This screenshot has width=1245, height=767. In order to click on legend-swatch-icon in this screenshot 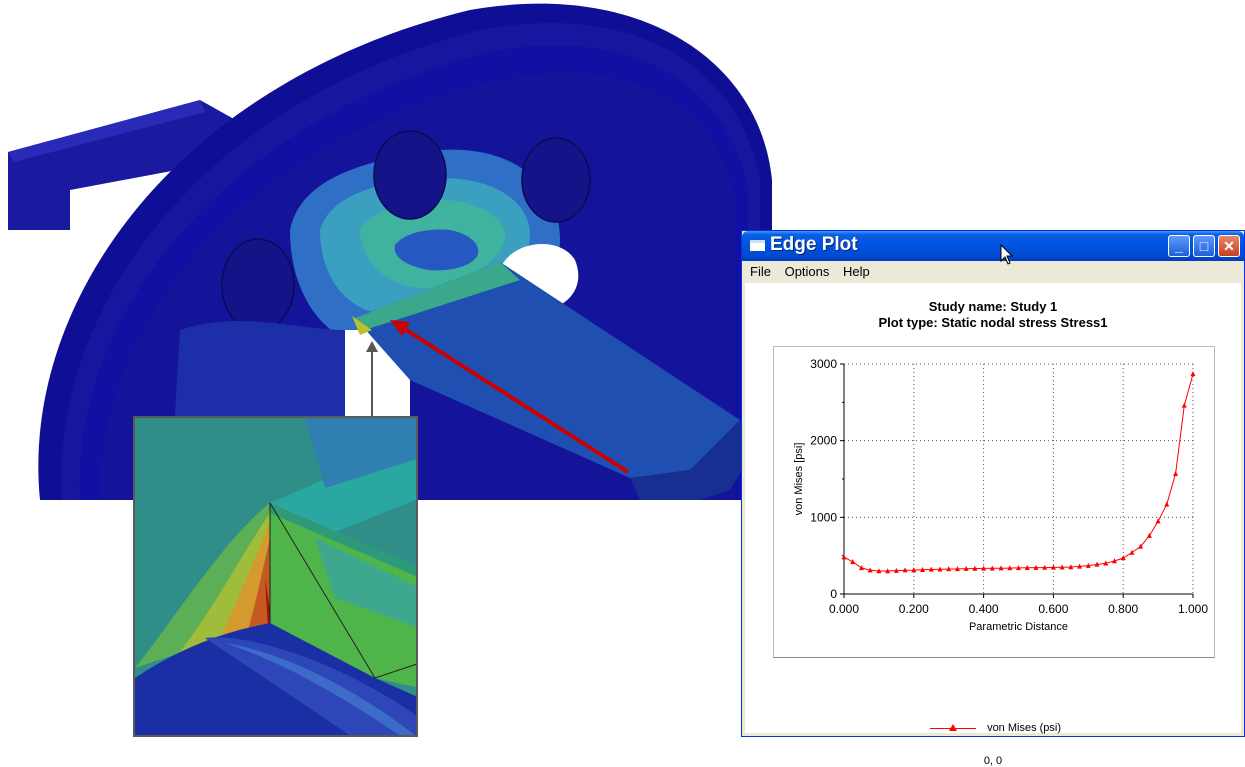, I will do `click(953, 728)`.